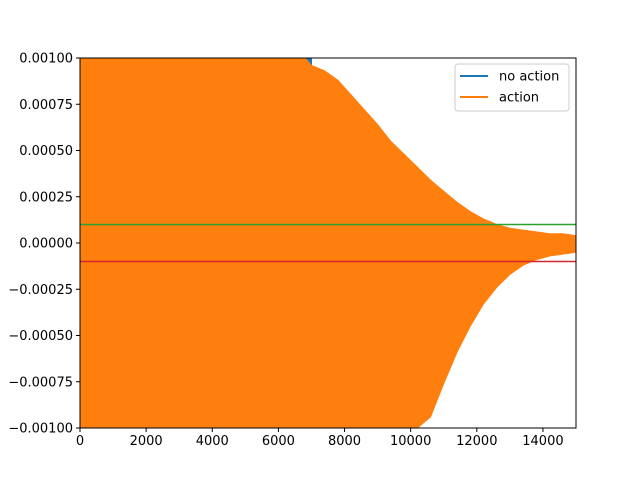 Image resolution: width=640 pixels, height=480 pixels. What do you see at coordinates (40, 429) in the screenshot?
I see `y-tick-label-8: −0.00100` at bounding box center [40, 429].